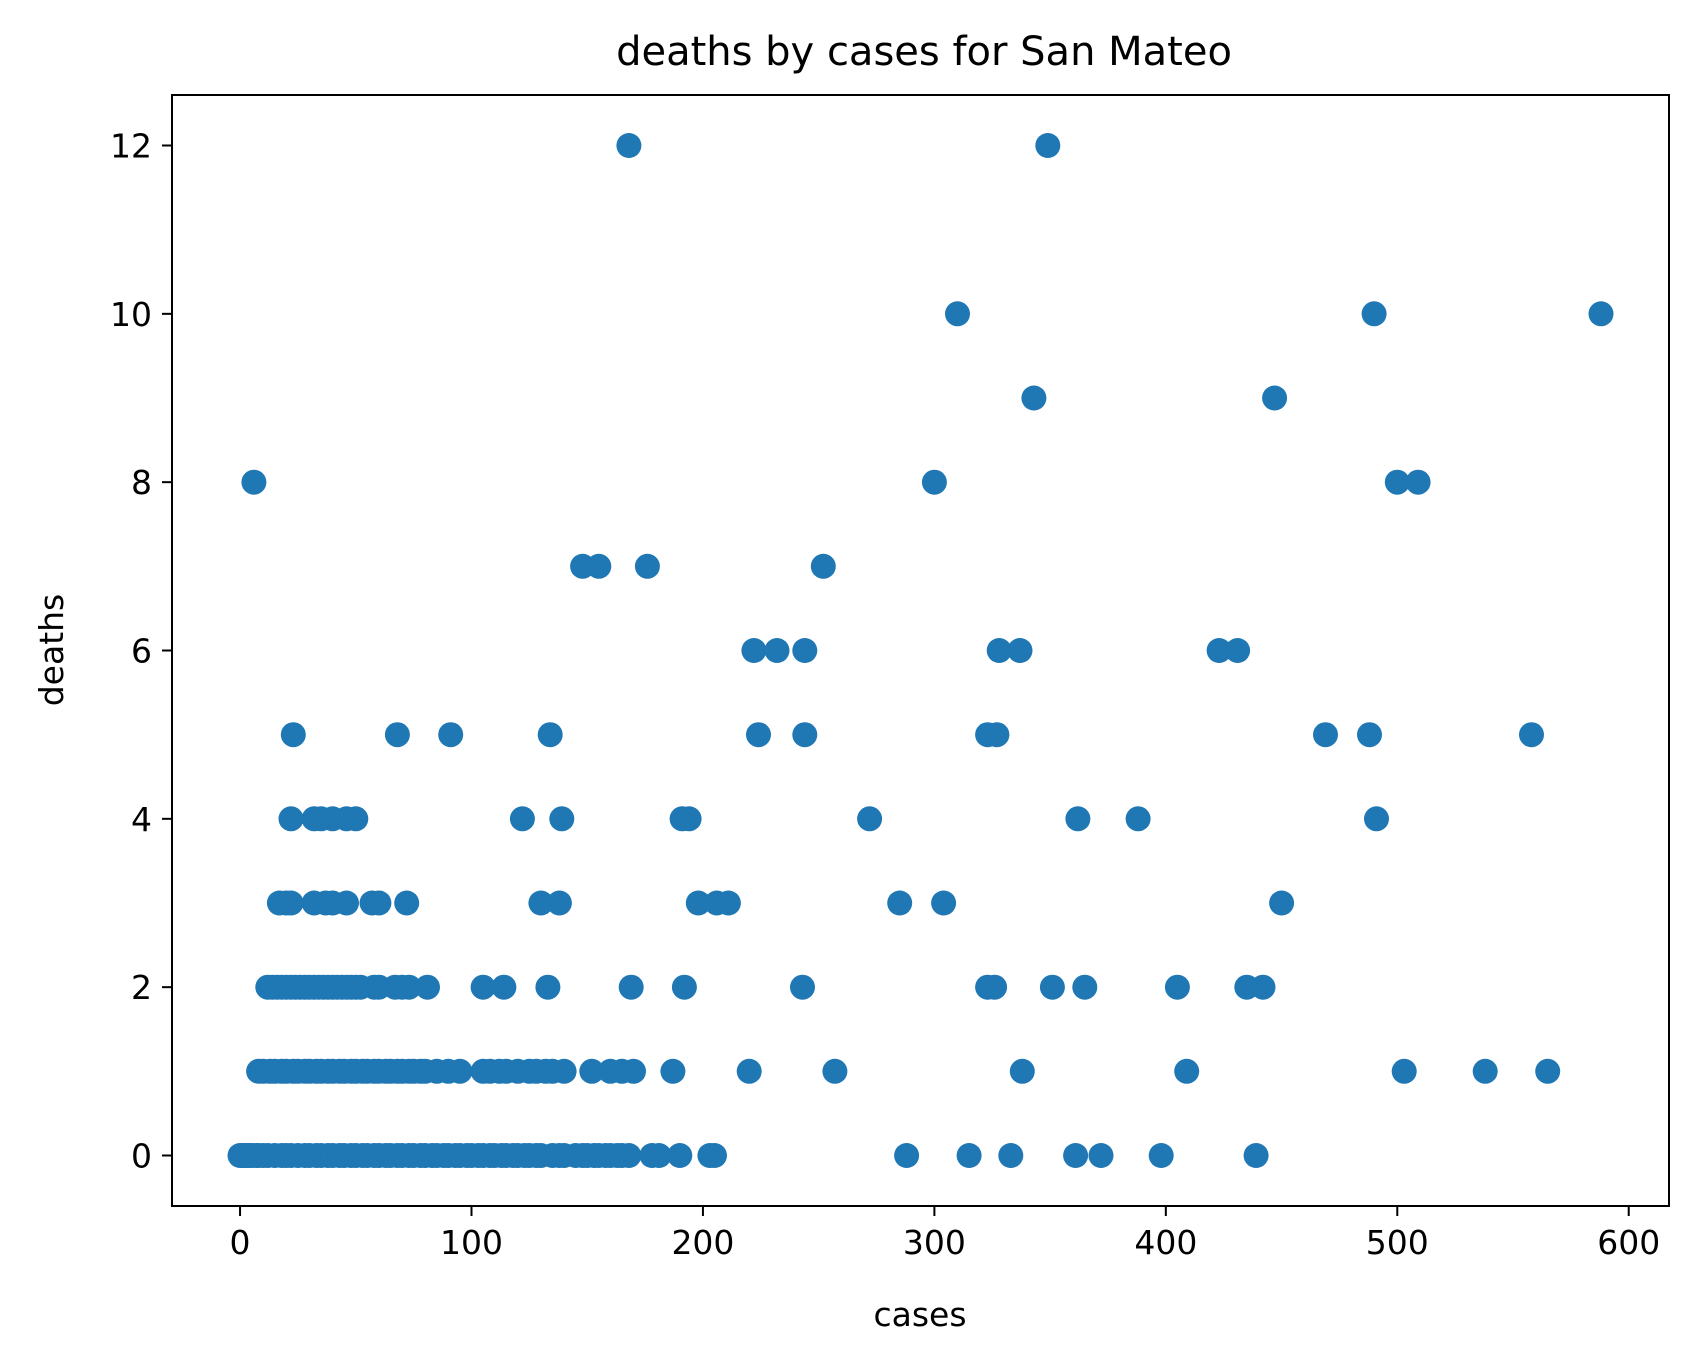 The image size is (1688, 1361). Describe the element at coordinates (934, 1242) in the screenshot. I see `x-tick-label: 300` at that location.